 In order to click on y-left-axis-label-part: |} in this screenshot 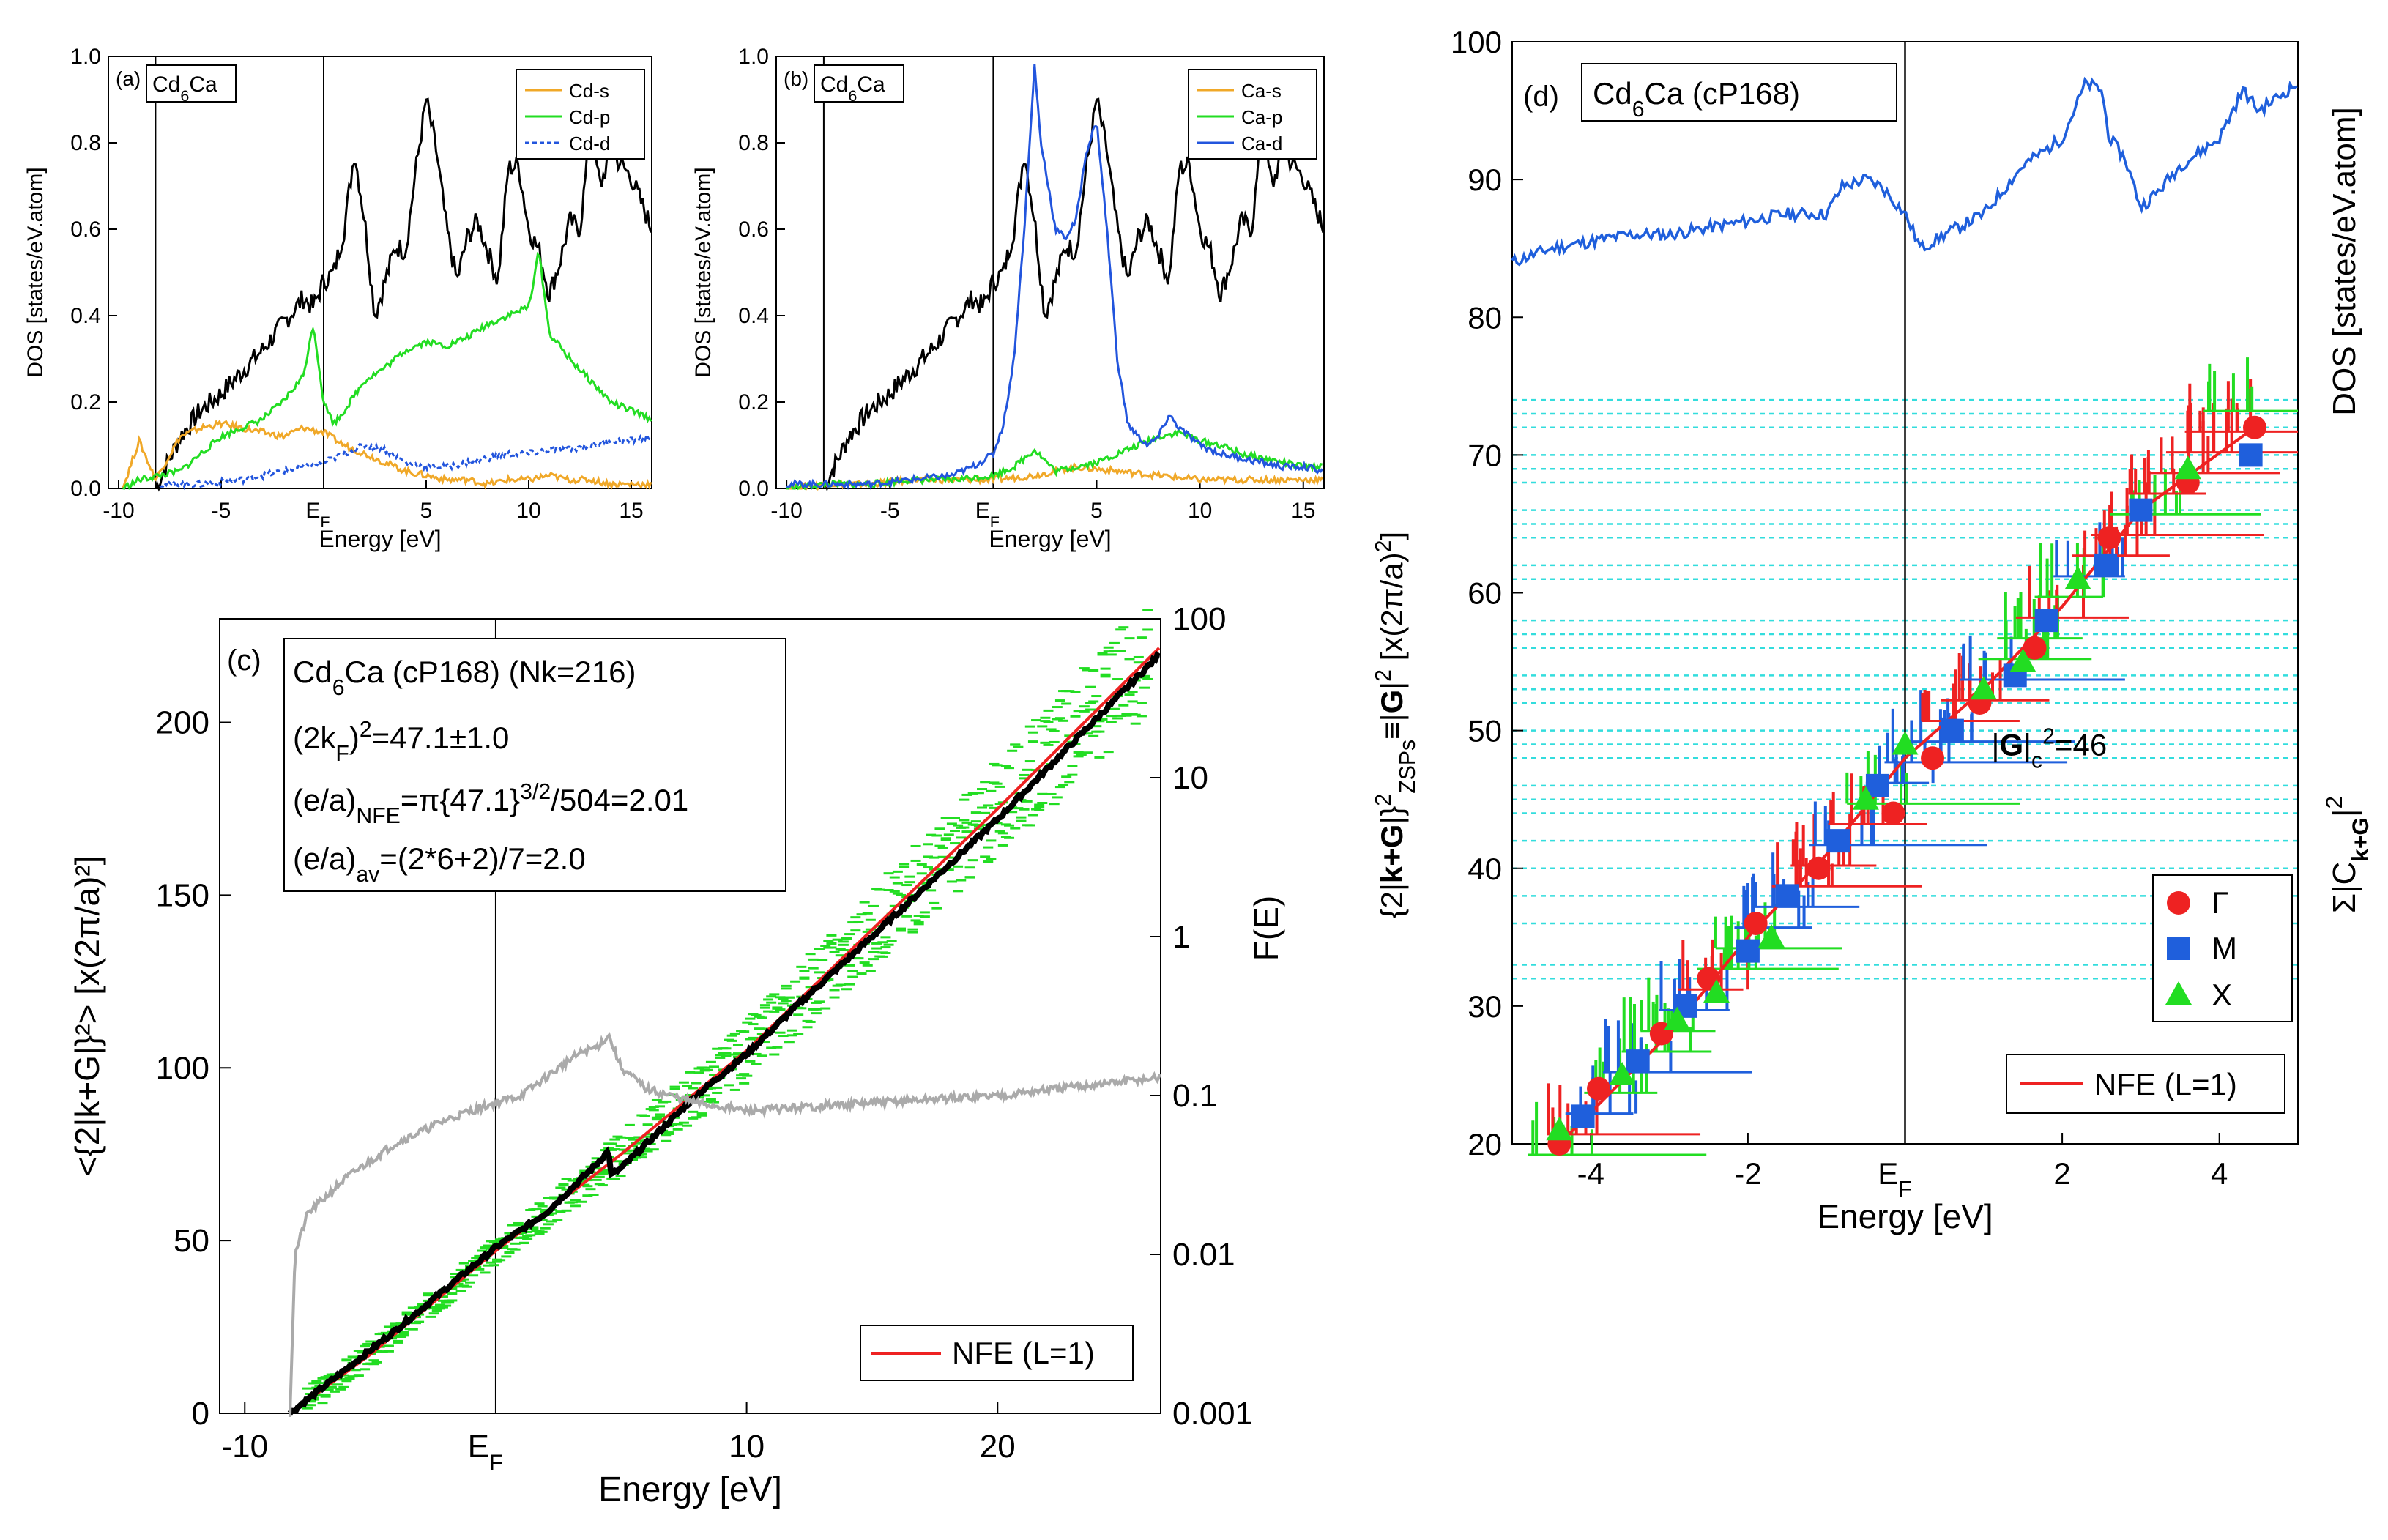, I will do `click(1392, 815)`.